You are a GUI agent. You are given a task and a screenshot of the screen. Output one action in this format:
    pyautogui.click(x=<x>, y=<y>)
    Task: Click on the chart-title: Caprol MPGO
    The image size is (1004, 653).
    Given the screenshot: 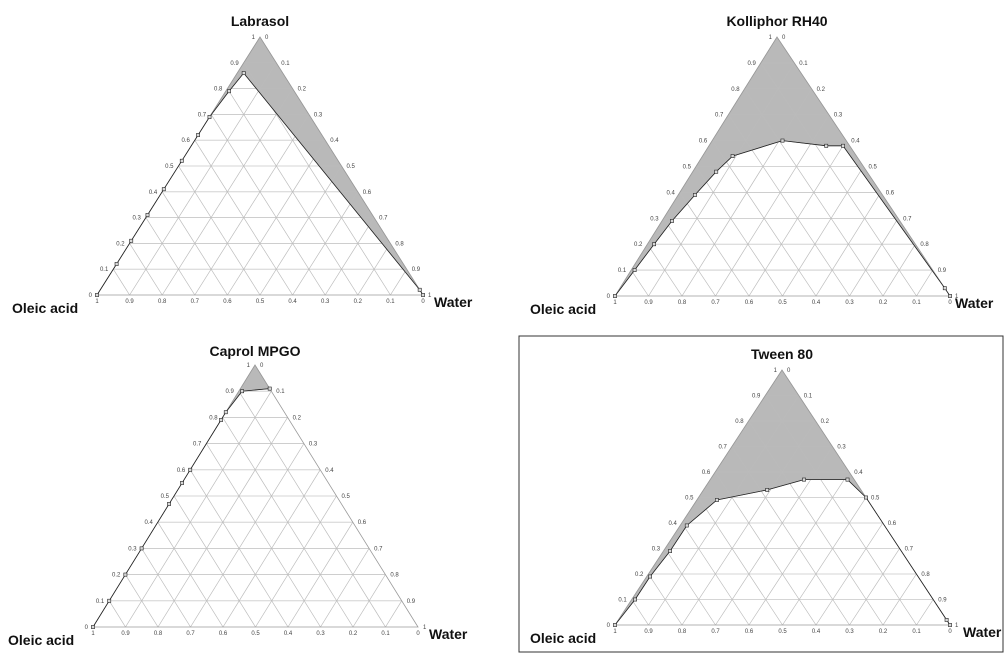 What is the action you would take?
    pyautogui.click(x=254, y=351)
    